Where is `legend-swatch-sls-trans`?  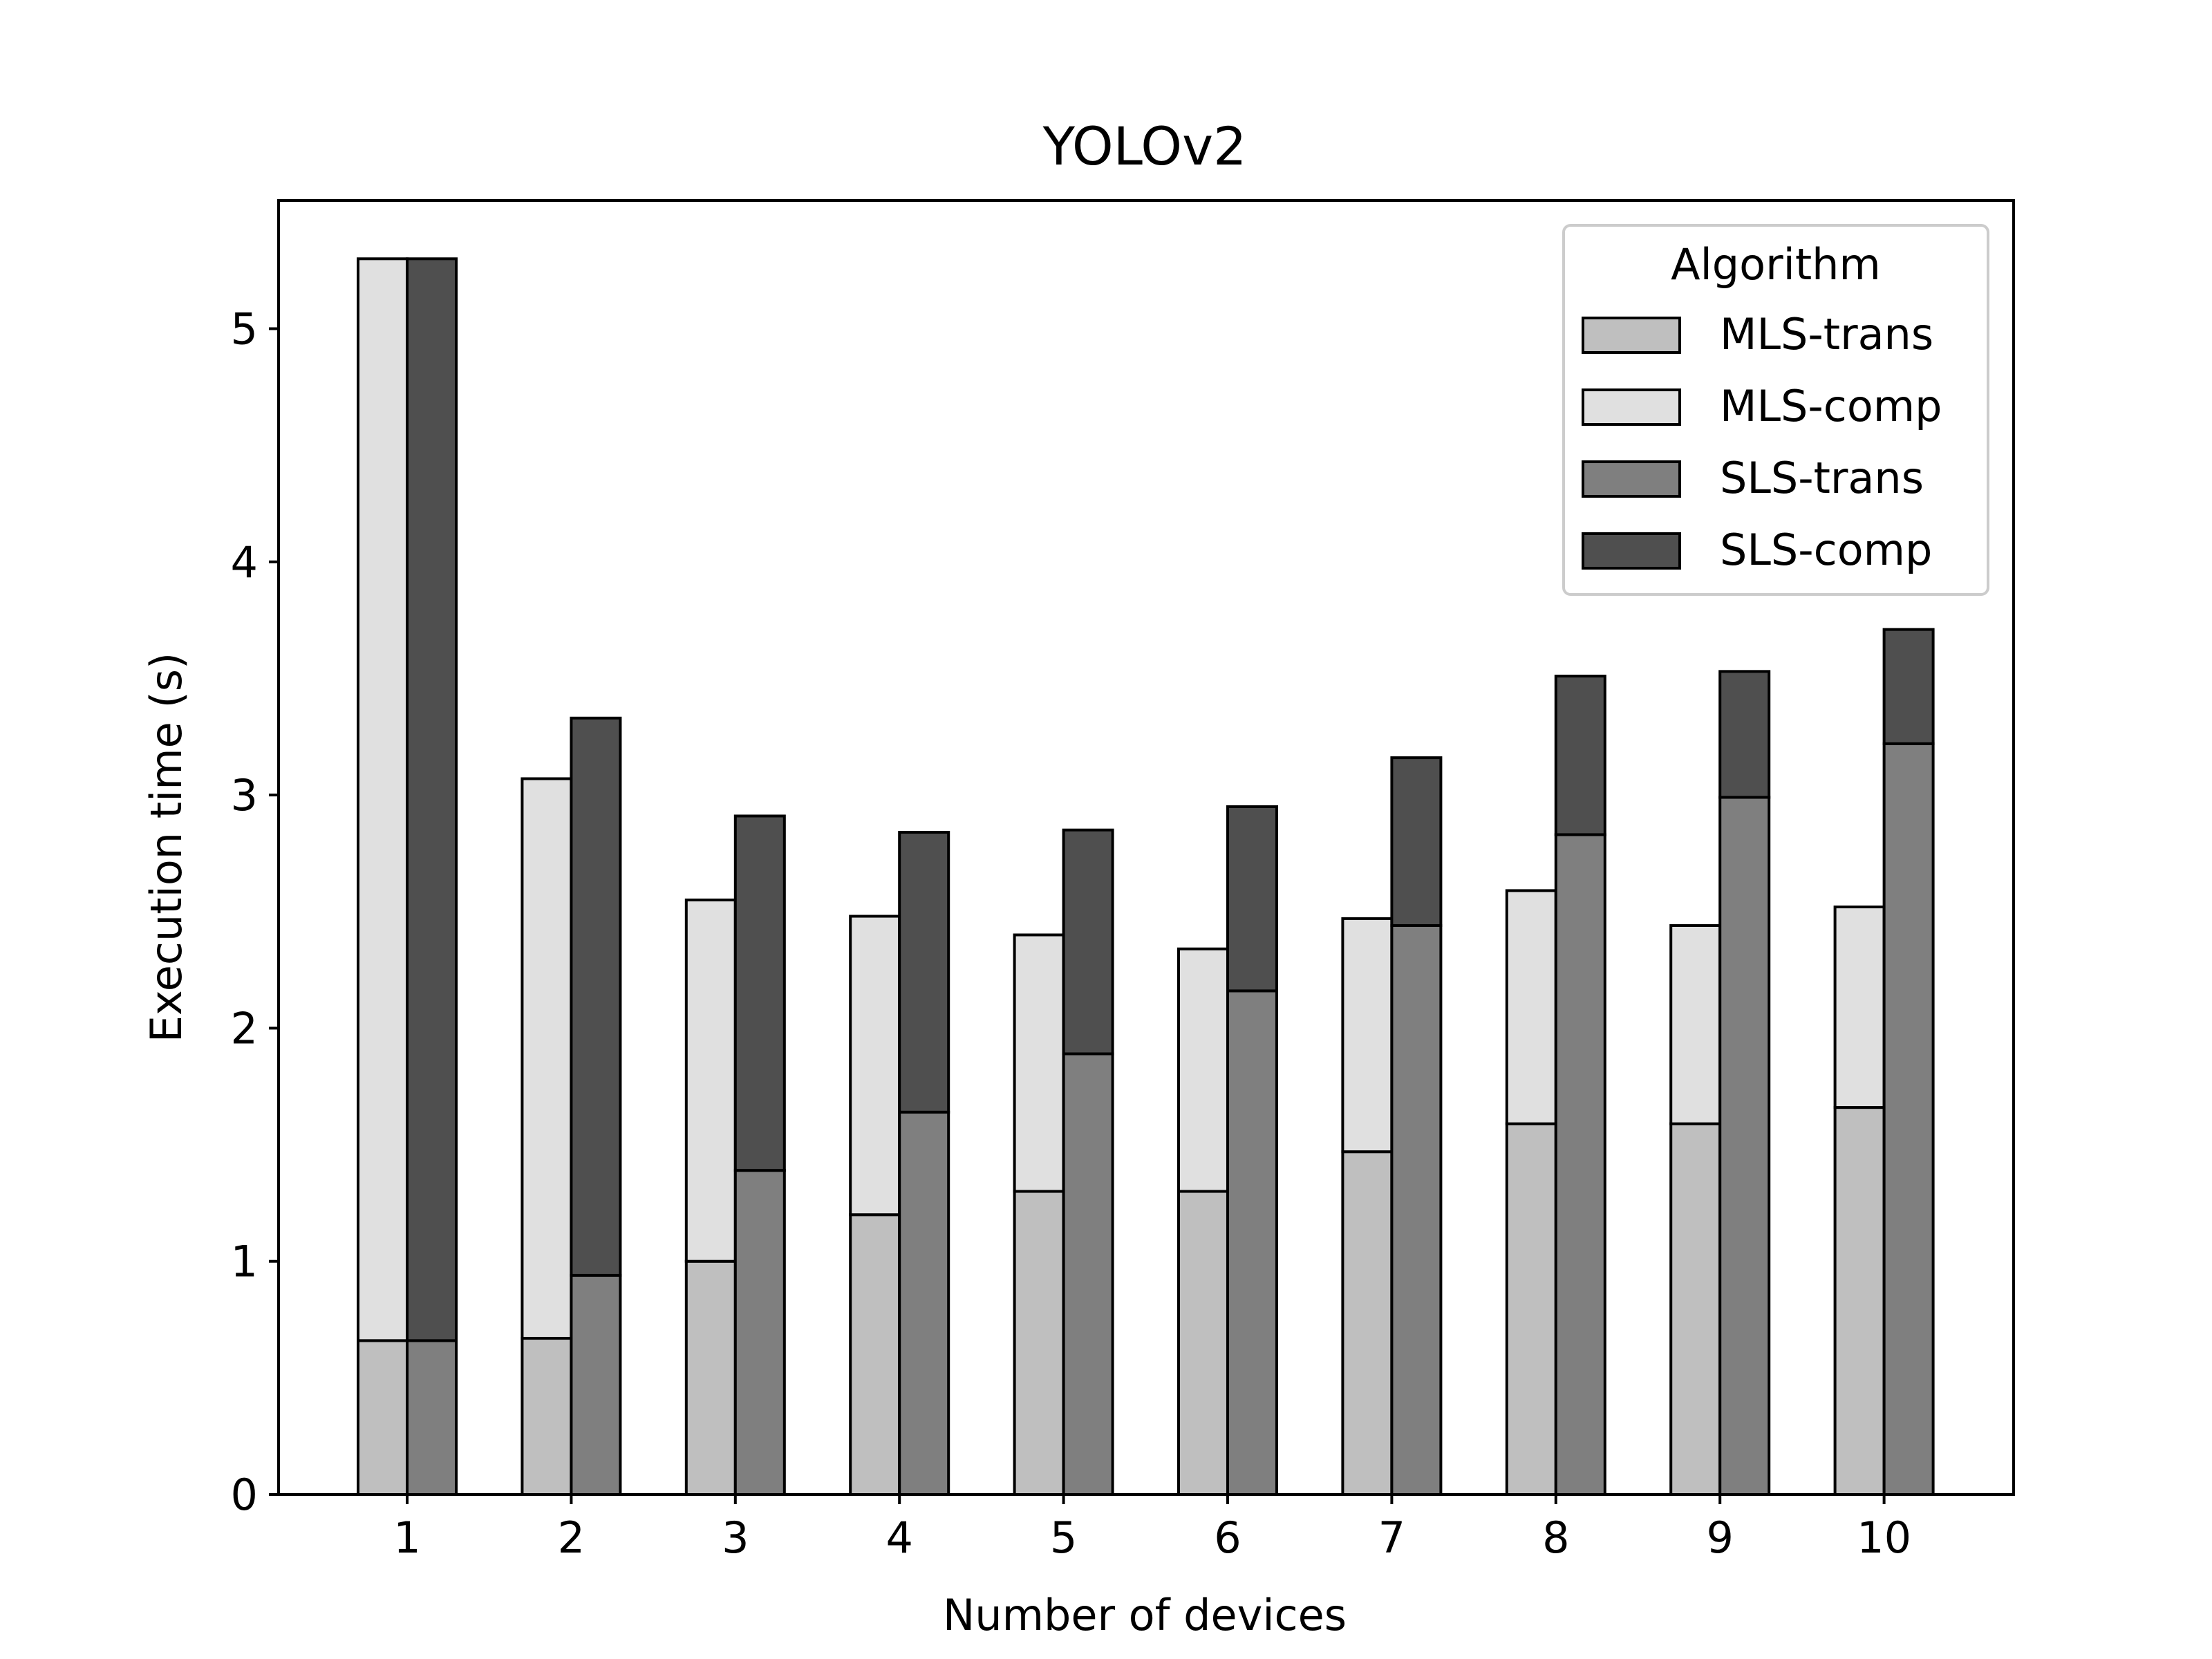
legend-swatch-sls-trans is located at coordinates (1632, 479).